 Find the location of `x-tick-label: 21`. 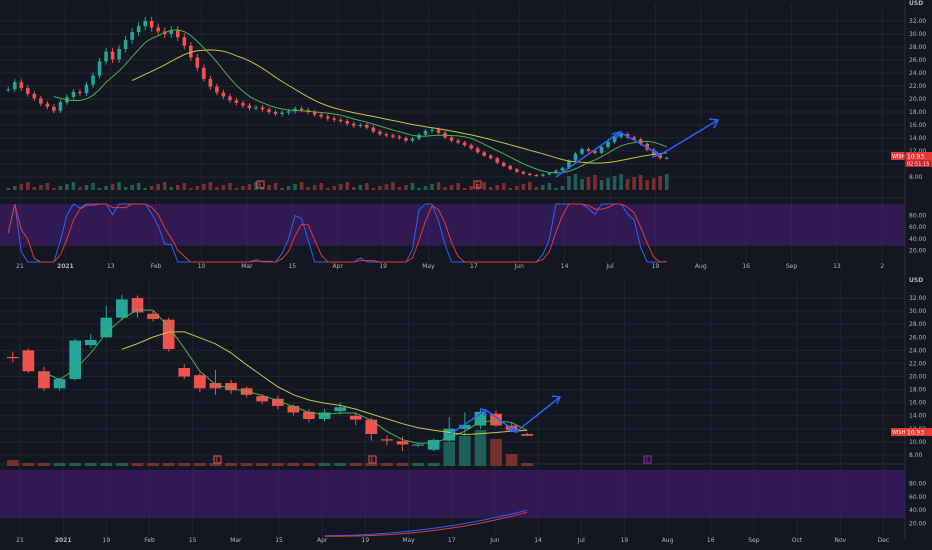

x-tick-label: 21 is located at coordinates (20, 266).